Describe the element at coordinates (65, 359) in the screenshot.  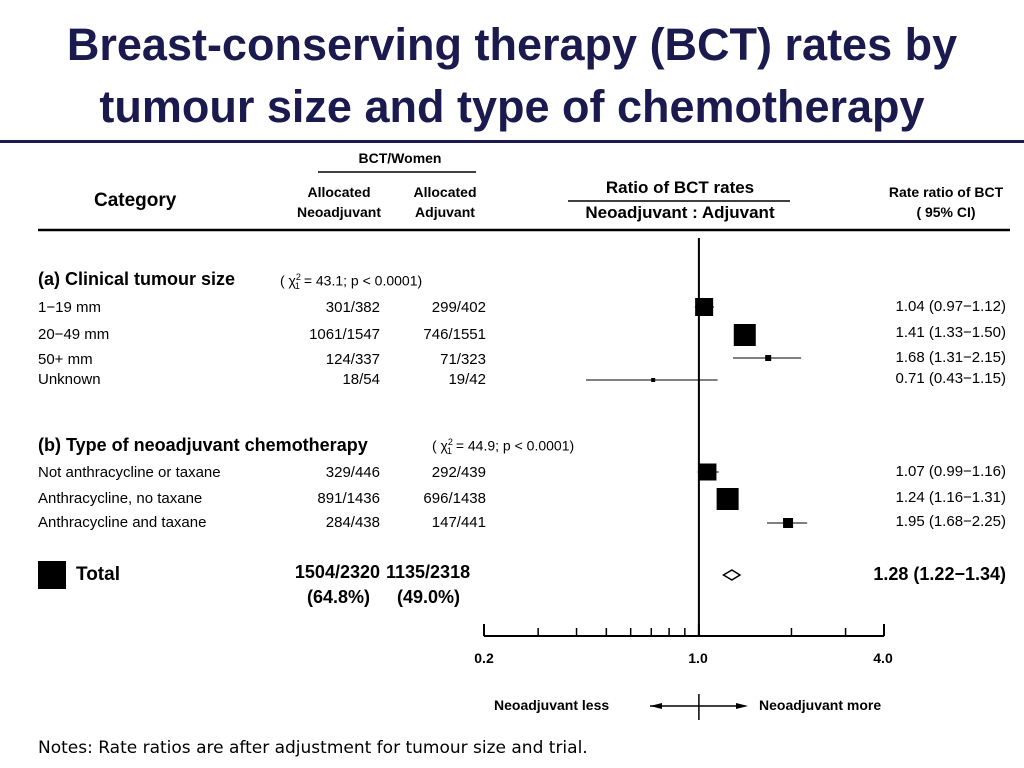
I see `row-label: 50+ mm` at that location.